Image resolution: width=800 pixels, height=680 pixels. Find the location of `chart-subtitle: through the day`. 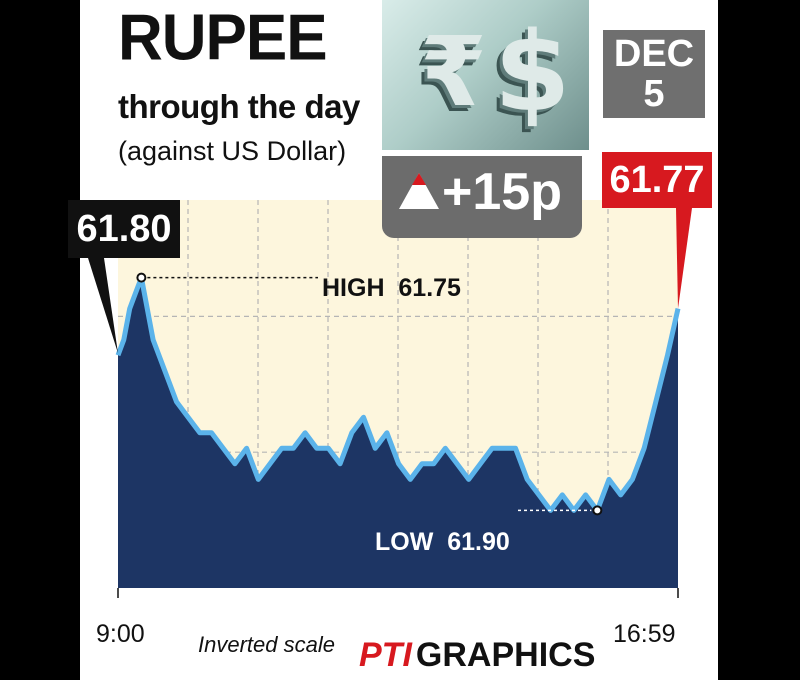

chart-subtitle: through the day is located at coordinates (239, 106).